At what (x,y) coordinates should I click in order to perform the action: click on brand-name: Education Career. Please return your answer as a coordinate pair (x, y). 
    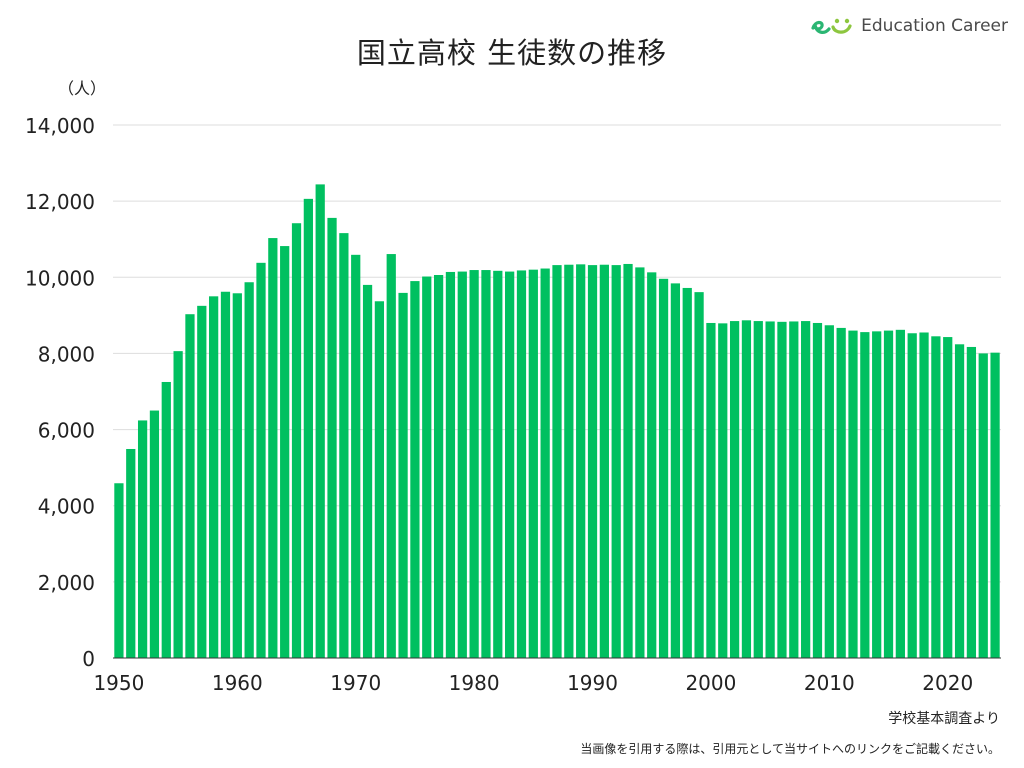
    Looking at the image, I should click on (934, 26).